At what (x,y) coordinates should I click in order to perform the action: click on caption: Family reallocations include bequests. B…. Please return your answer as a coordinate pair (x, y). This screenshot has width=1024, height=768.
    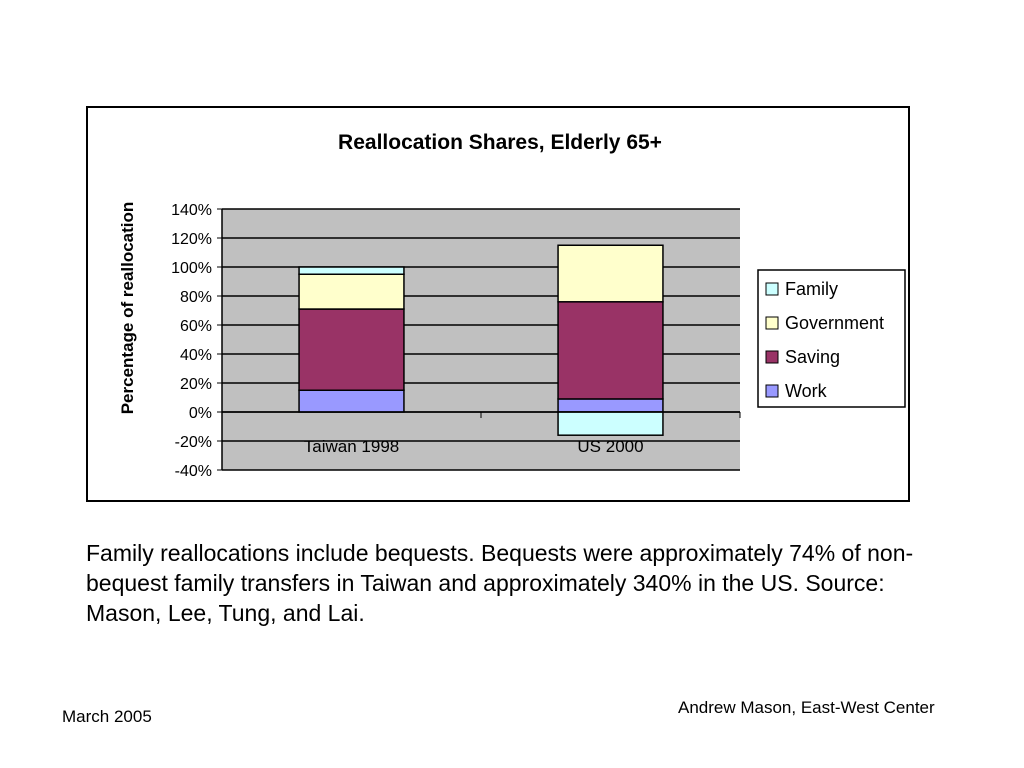
    Looking at the image, I should click on (500, 583).